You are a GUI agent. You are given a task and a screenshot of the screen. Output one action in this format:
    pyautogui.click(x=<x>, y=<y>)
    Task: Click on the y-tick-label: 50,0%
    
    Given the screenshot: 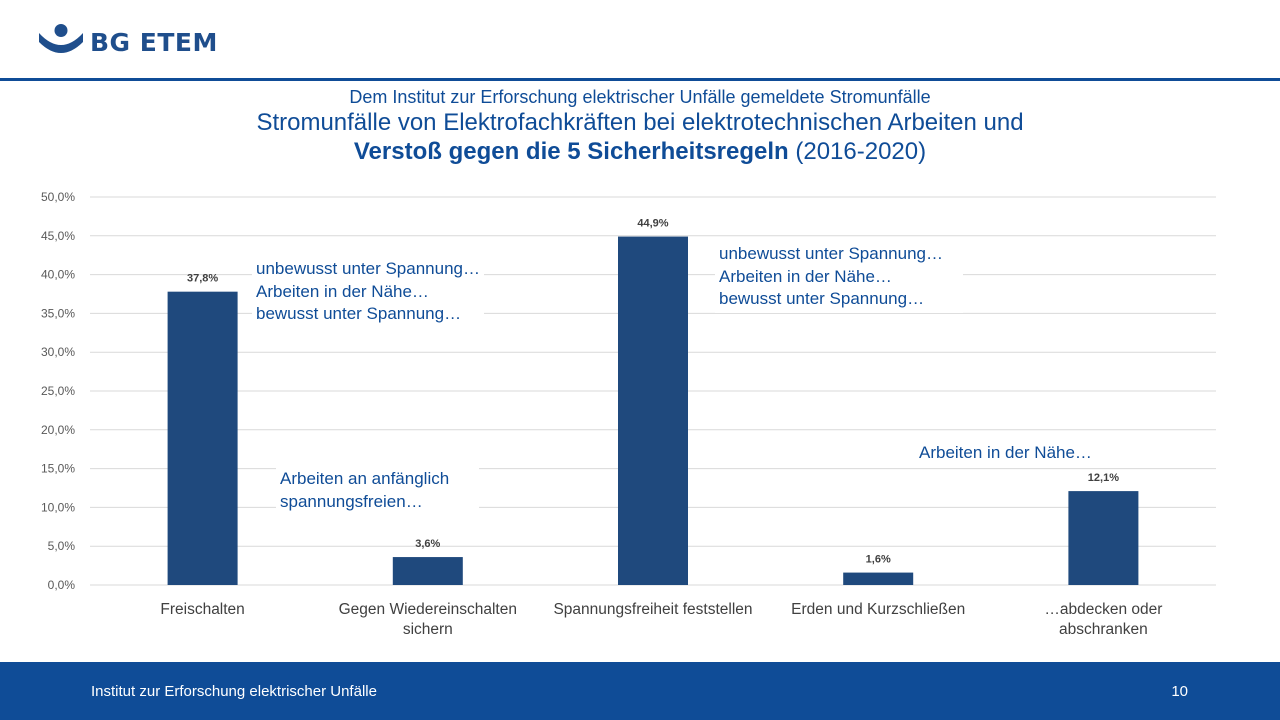 What is the action you would take?
    pyautogui.click(x=58, y=197)
    